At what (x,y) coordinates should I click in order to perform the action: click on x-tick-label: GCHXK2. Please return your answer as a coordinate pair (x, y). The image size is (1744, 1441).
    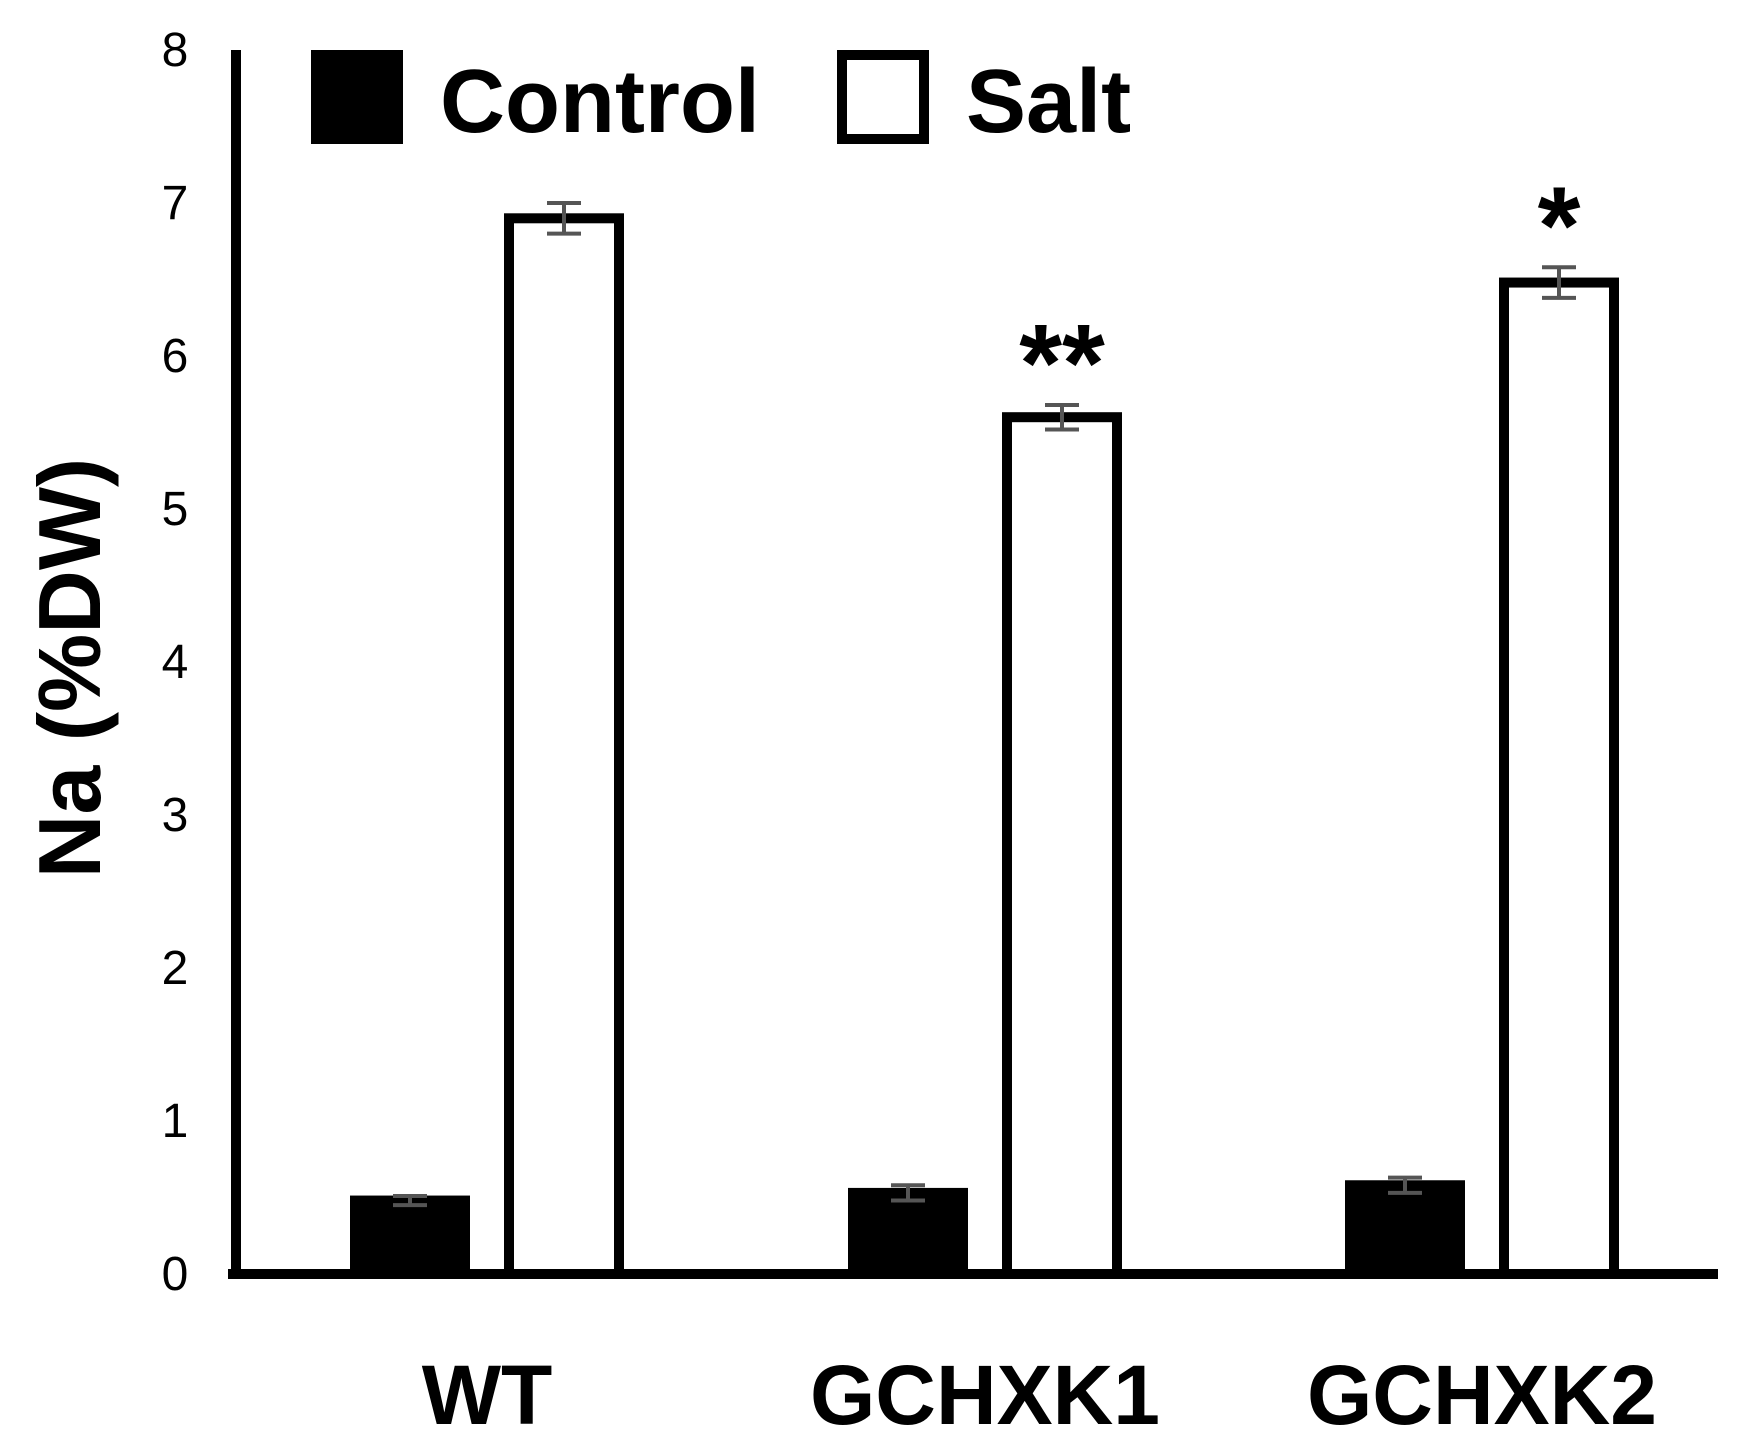
    Looking at the image, I should click on (1482, 1394).